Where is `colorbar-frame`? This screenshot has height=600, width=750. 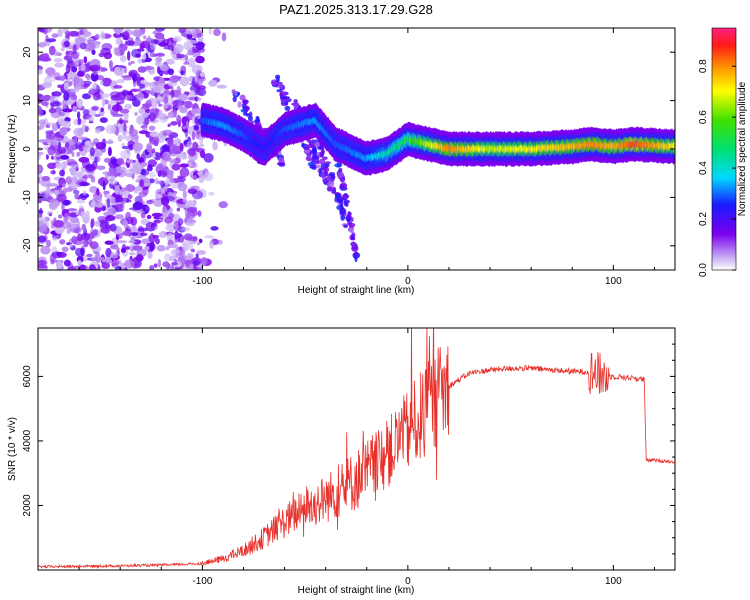
colorbar-frame is located at coordinates (724, 149).